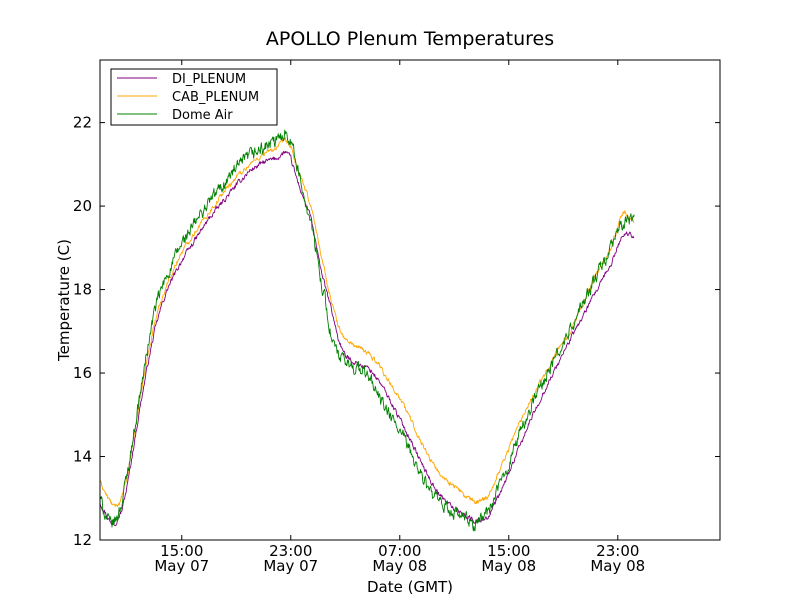 The width and height of the screenshot is (800, 604). Describe the element at coordinates (209, 79) in the screenshot. I see `legend-label-di-plenum: DI_PLENUM` at that location.